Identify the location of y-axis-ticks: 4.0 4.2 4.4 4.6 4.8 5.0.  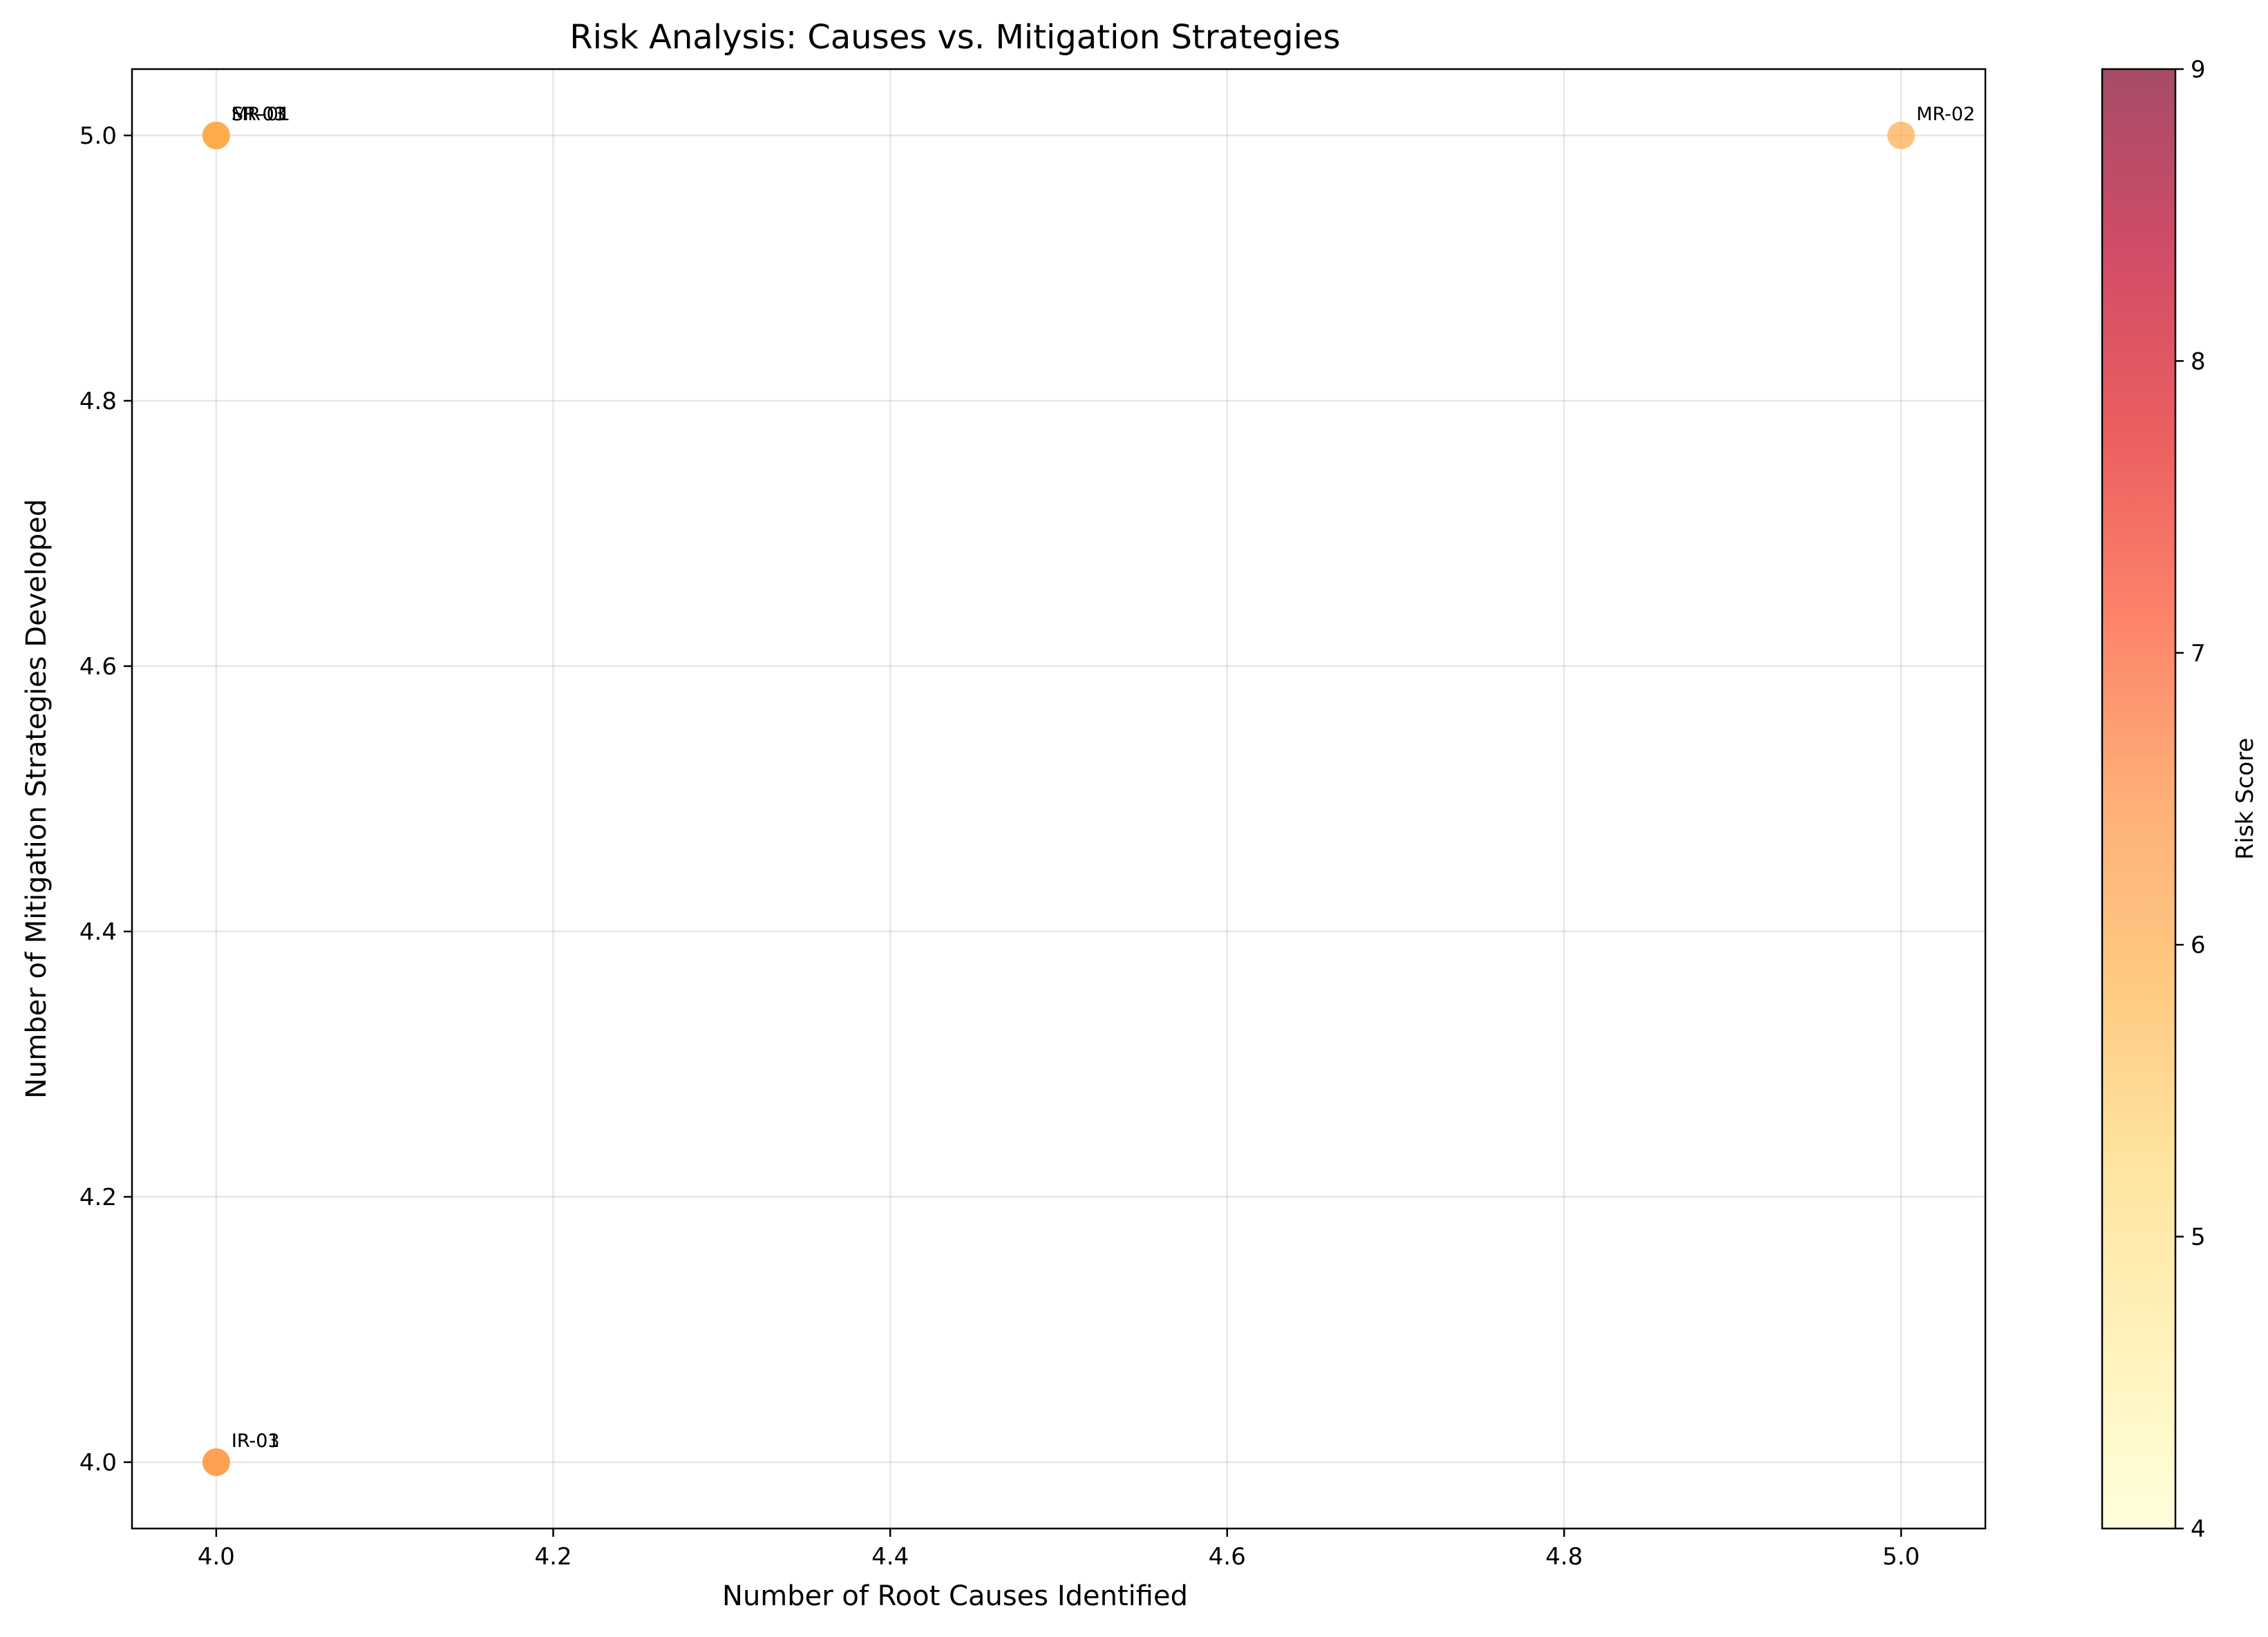
(105, 799).